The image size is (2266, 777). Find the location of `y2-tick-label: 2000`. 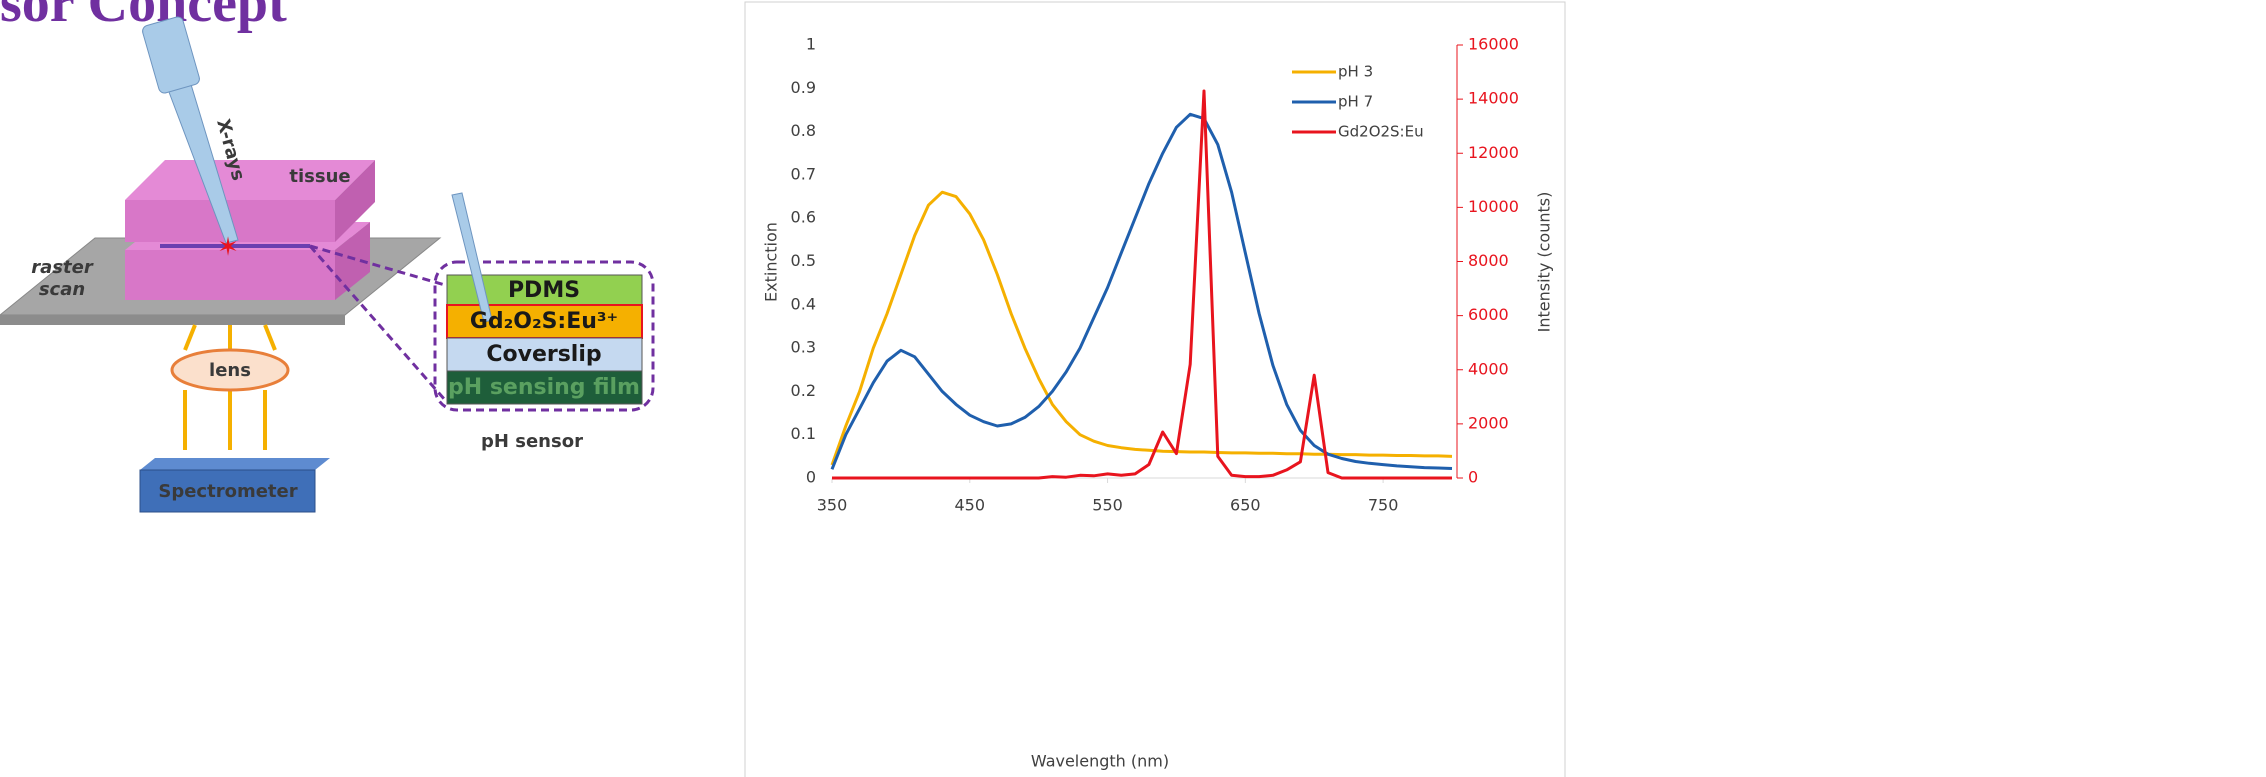

y2-tick-label: 2000 is located at coordinates (1488, 422).